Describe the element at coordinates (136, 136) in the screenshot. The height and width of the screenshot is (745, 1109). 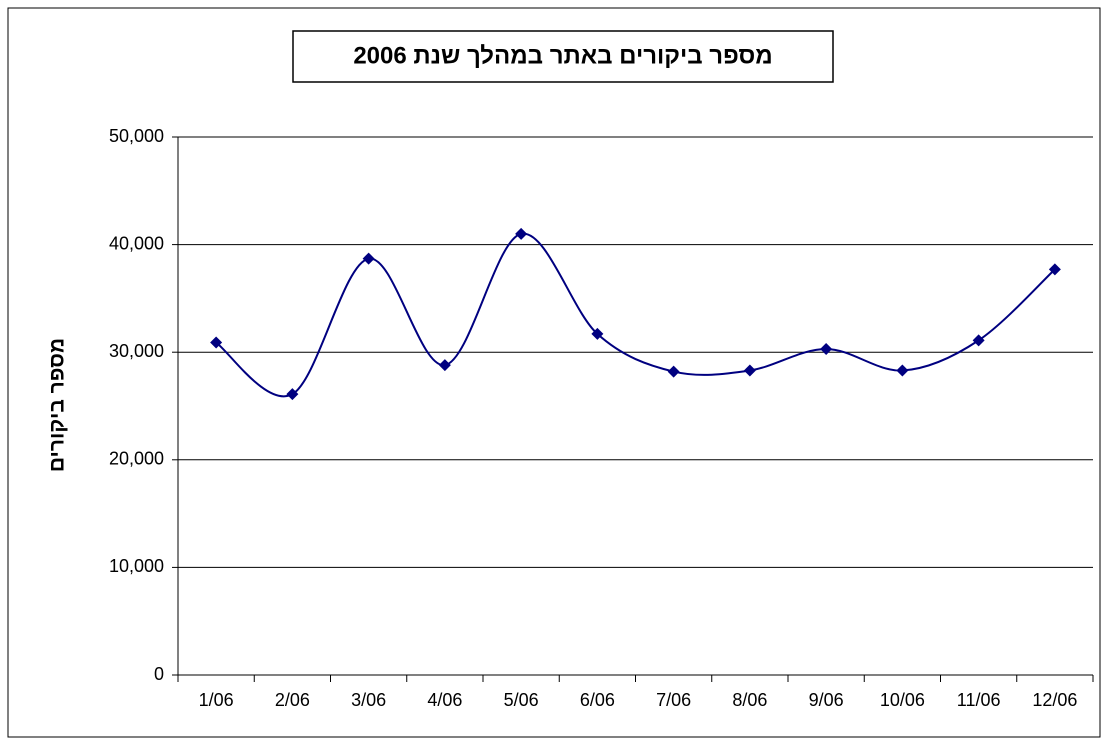
I see `y-tick-label: 50,000` at that location.